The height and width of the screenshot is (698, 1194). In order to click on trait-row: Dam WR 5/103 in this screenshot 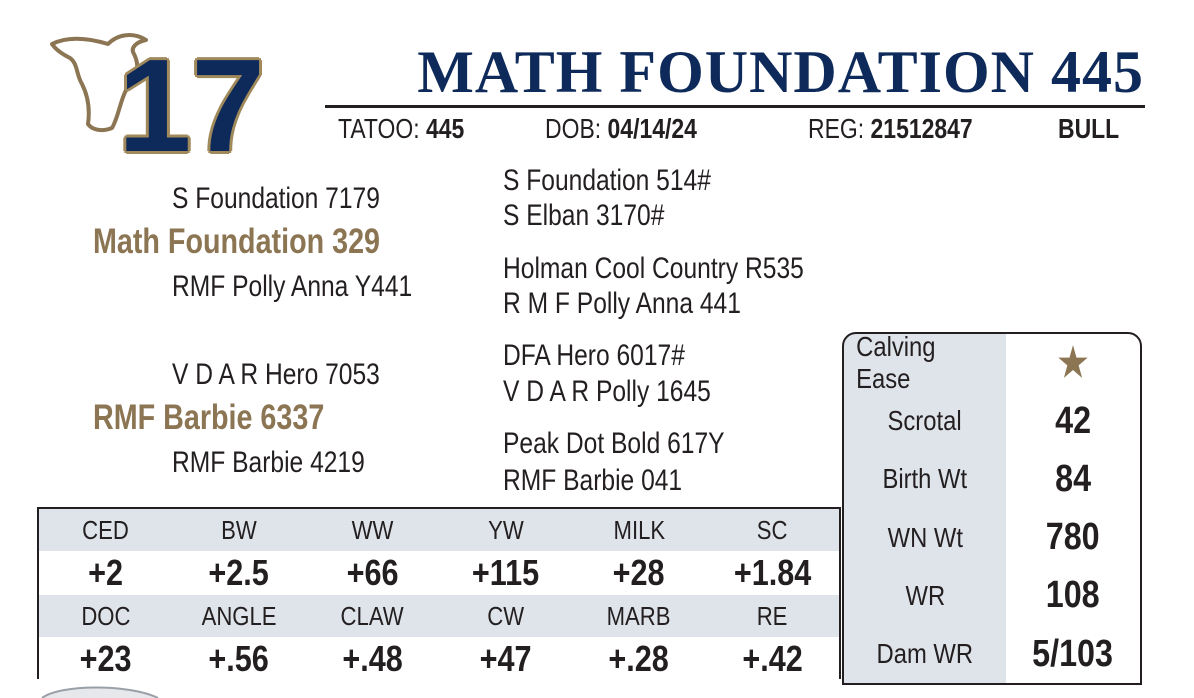, I will do `click(992, 654)`.